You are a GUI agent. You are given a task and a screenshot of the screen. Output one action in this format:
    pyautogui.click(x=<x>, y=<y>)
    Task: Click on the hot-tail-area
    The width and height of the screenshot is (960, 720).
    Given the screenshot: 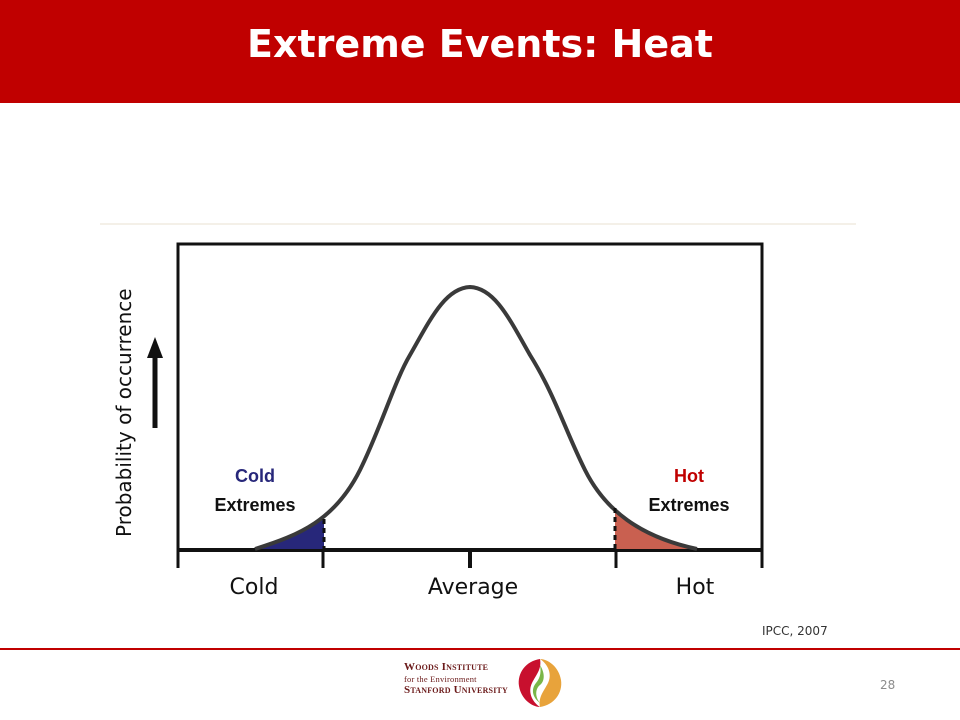 What is the action you would take?
    pyautogui.click(x=656, y=528)
    